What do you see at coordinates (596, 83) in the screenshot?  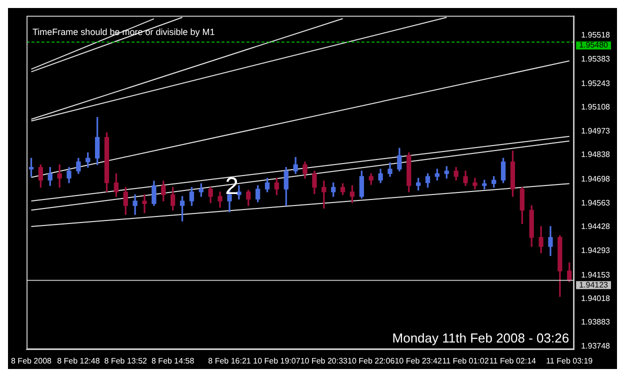 I see `y-tick-label: 1.95243` at bounding box center [596, 83].